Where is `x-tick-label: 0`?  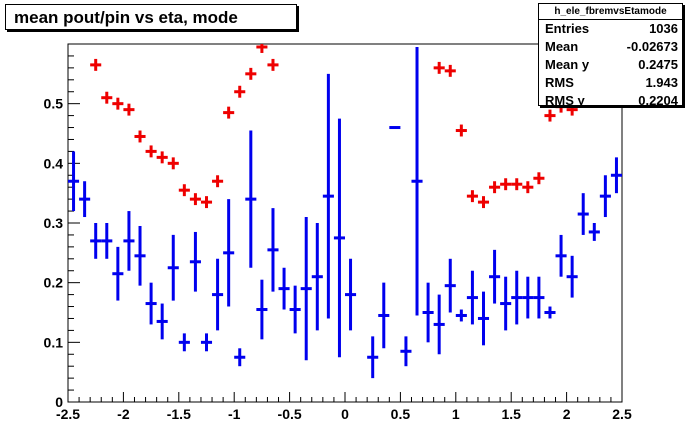
x-tick-label: 0 is located at coordinates (345, 414).